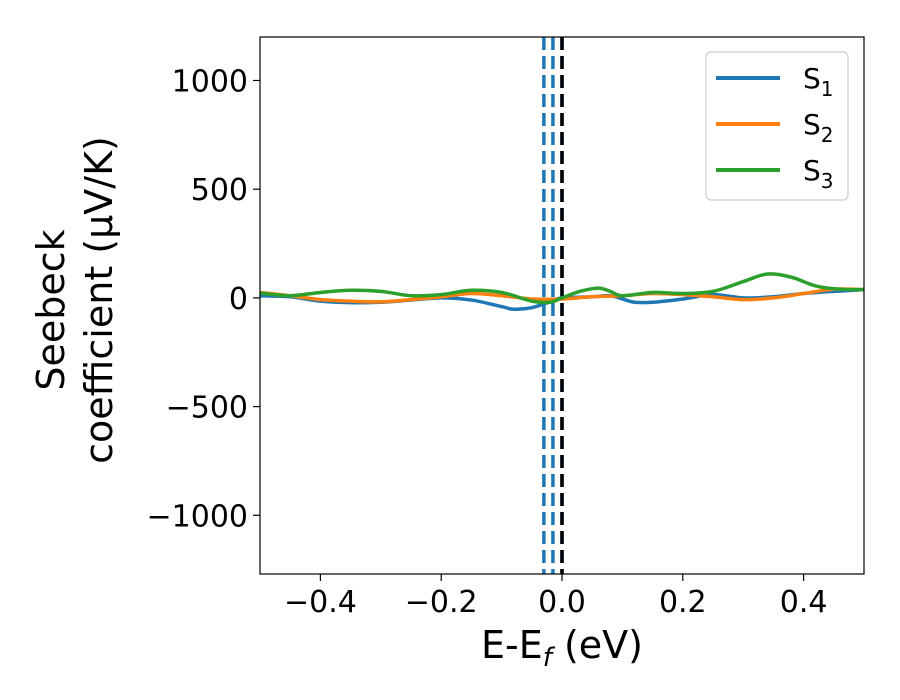  What do you see at coordinates (818, 81) in the screenshot?
I see `legend-label-s1: S1` at bounding box center [818, 81].